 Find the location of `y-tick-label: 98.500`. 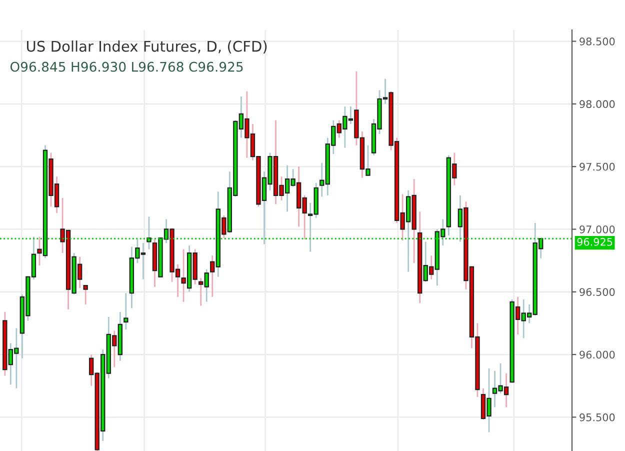

y-tick-label: 98.500 is located at coordinates (597, 42).